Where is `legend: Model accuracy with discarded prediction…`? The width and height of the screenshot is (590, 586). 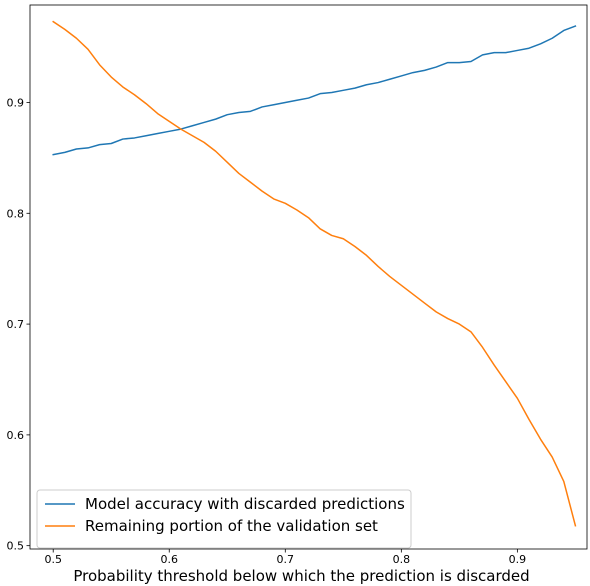 legend: Model accuracy with discarded prediction… is located at coordinates (224, 519).